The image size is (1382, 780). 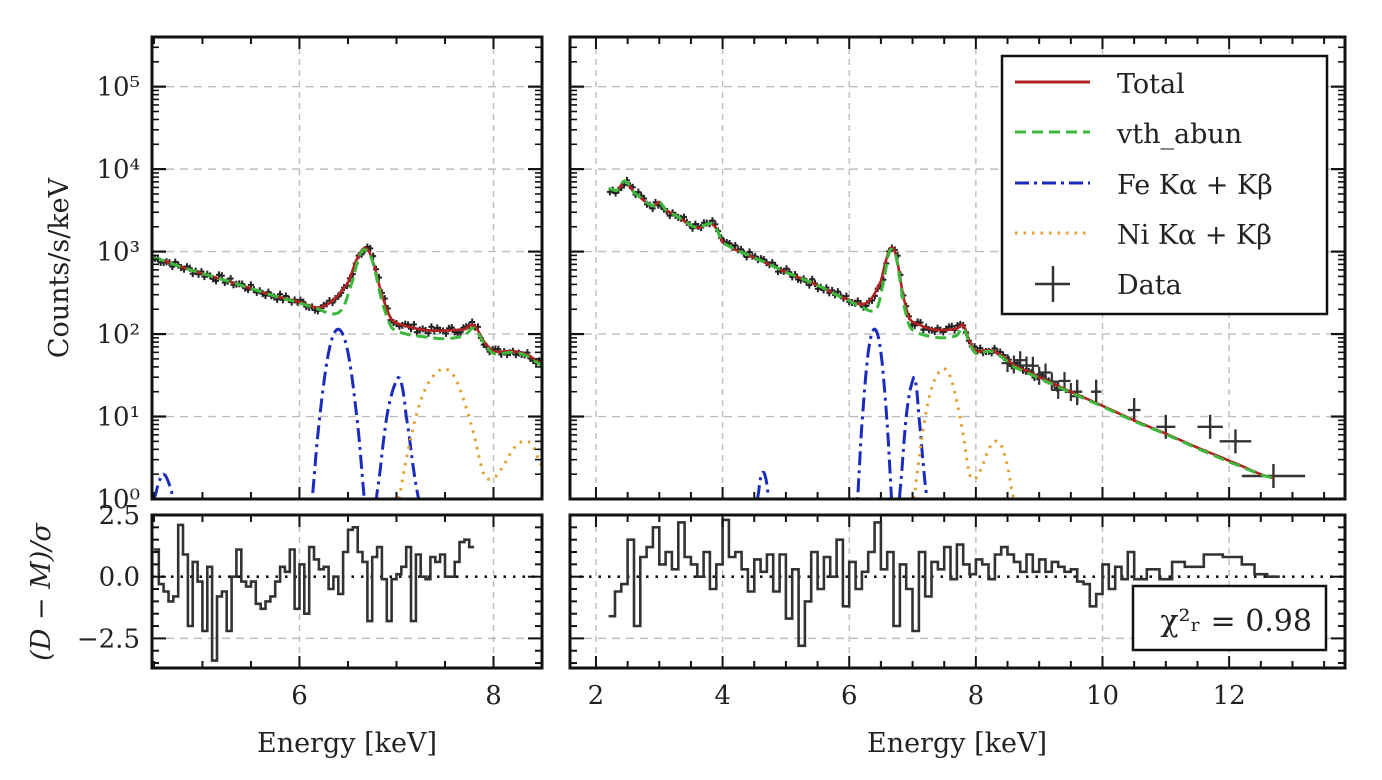 What do you see at coordinates (59, 267) in the screenshot?
I see `y-axis-label-spectrum: Counts/s/keV` at bounding box center [59, 267].